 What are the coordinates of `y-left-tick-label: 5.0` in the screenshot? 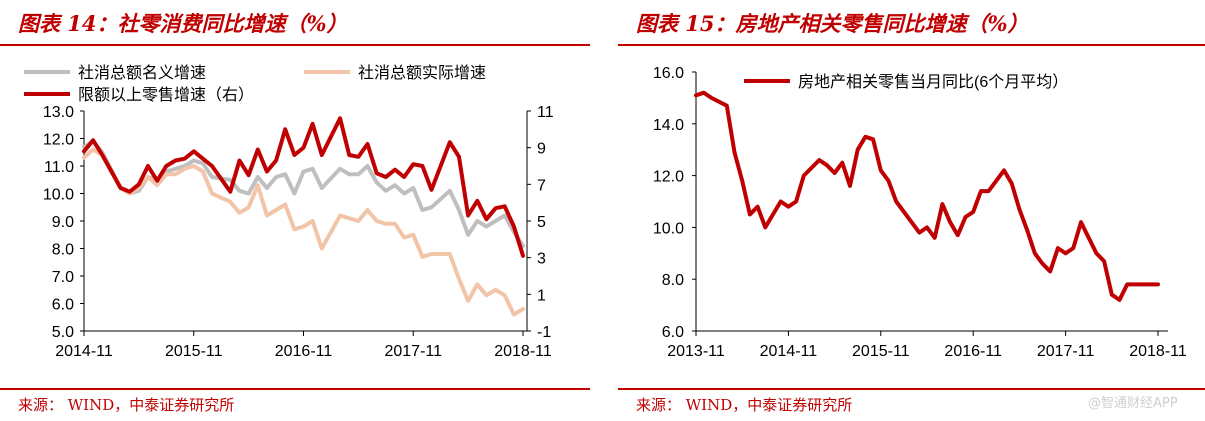 It's located at (63, 332).